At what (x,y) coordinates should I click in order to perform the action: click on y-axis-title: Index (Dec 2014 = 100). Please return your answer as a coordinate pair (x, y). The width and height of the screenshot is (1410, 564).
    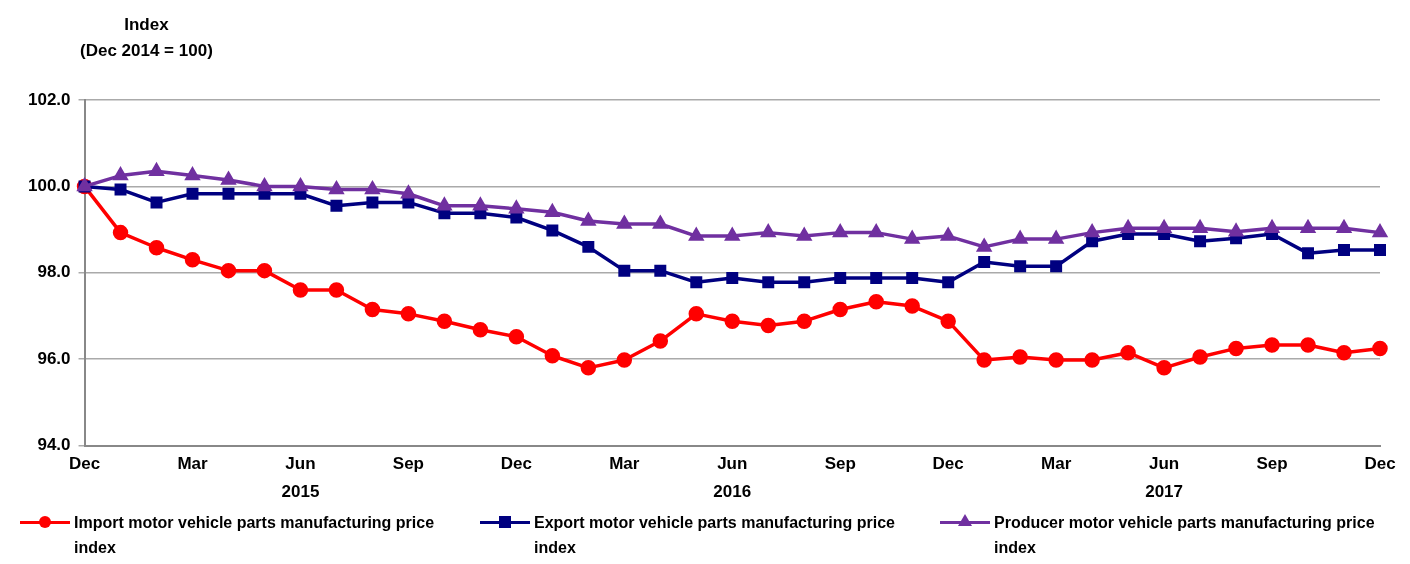
    Looking at the image, I should click on (146, 38).